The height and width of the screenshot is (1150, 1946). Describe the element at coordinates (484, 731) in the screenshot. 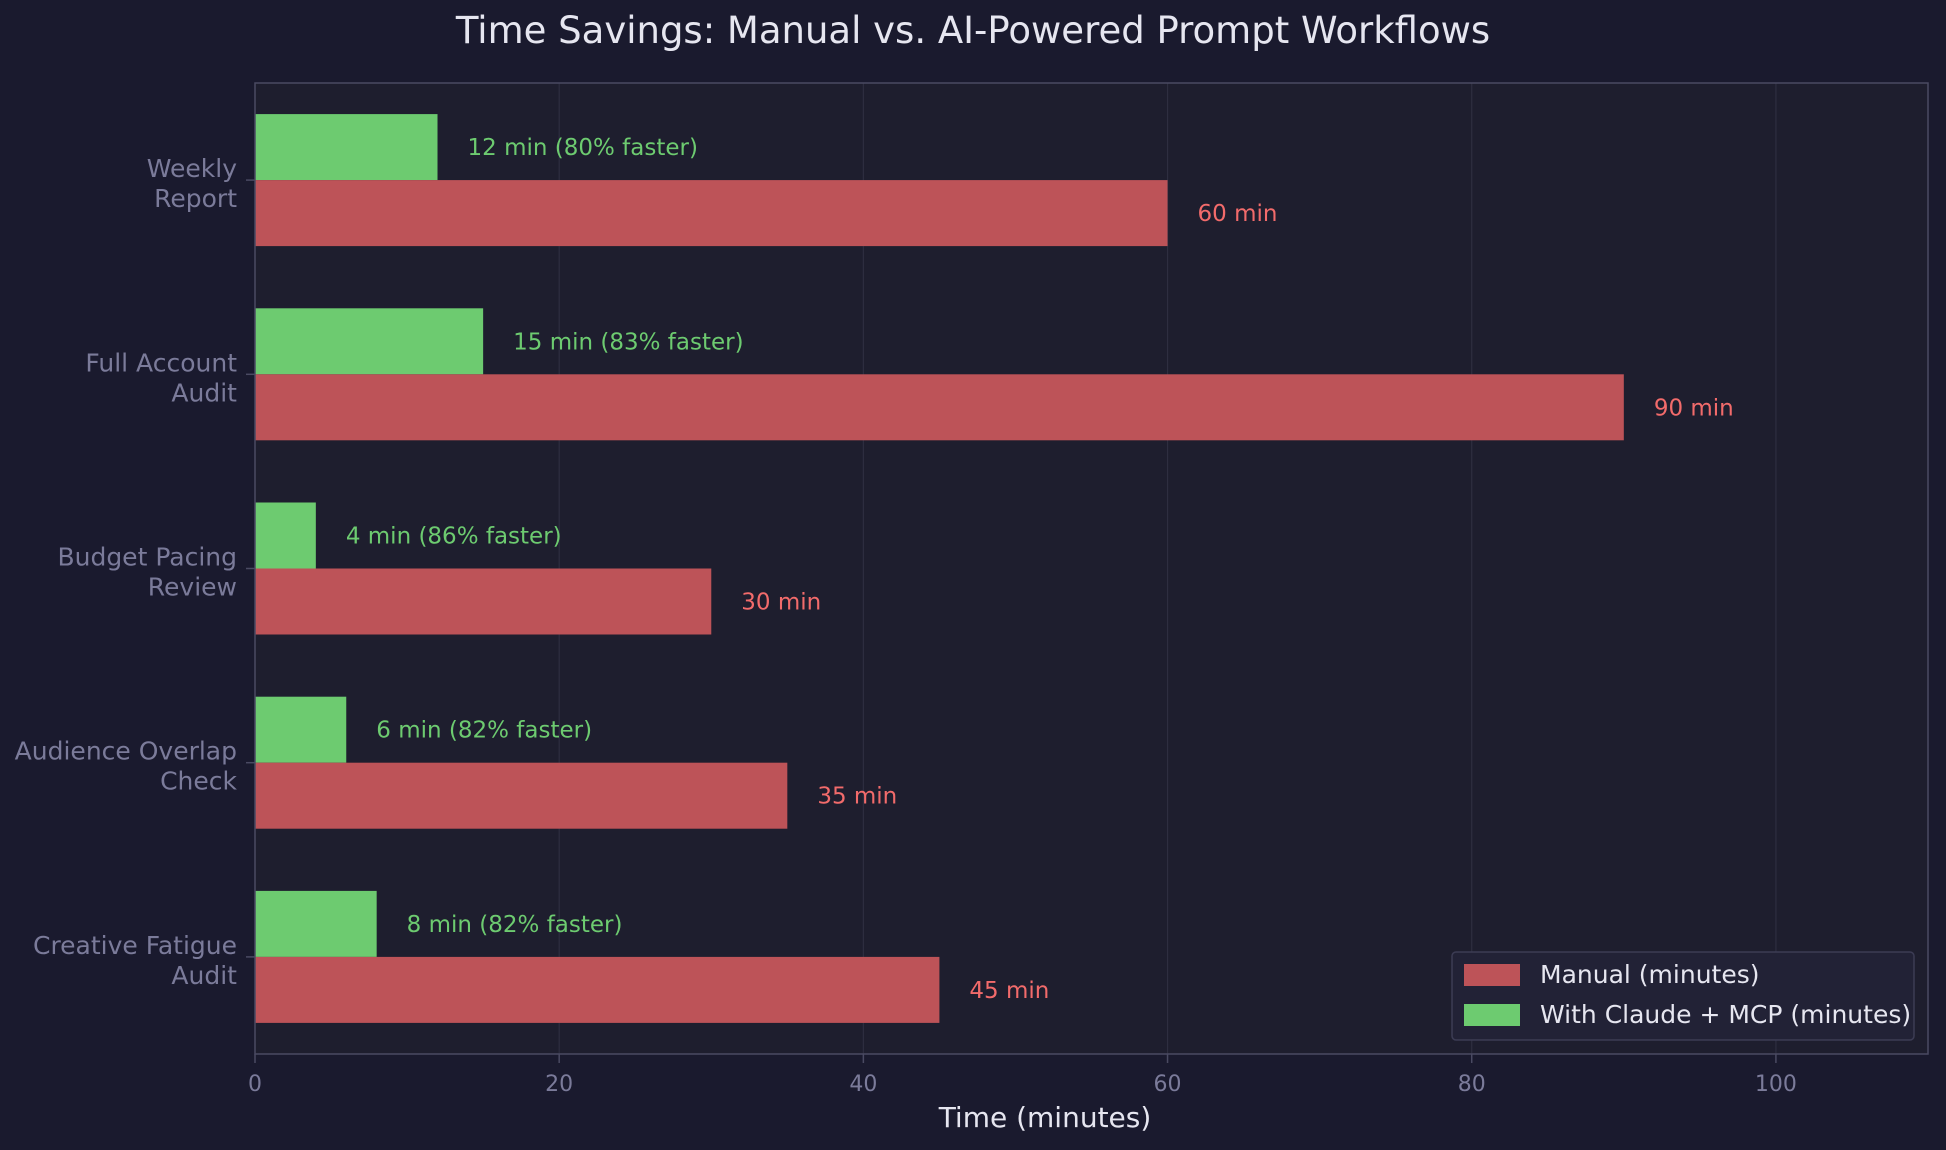

I see `data-label-ai: 6 min (82% faster)` at that location.